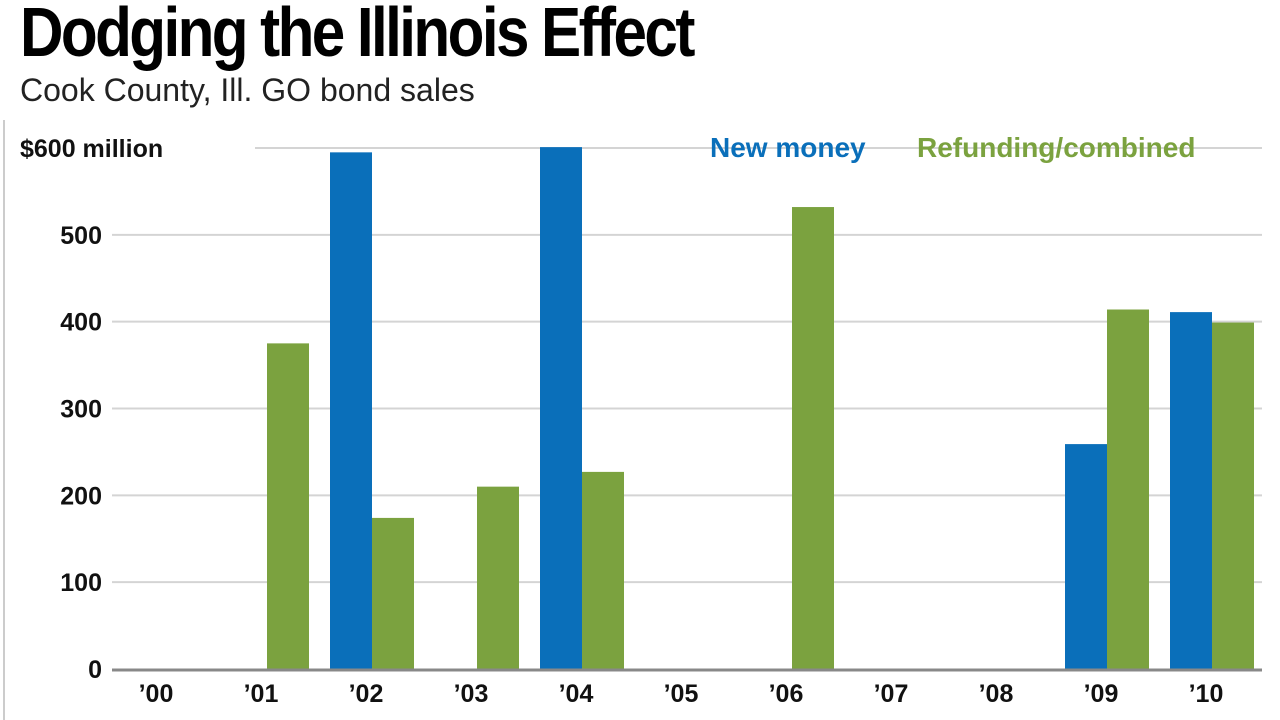 The height and width of the screenshot is (720, 1280). What do you see at coordinates (1206, 694) in the screenshot?
I see `x-tick-label: ’10` at bounding box center [1206, 694].